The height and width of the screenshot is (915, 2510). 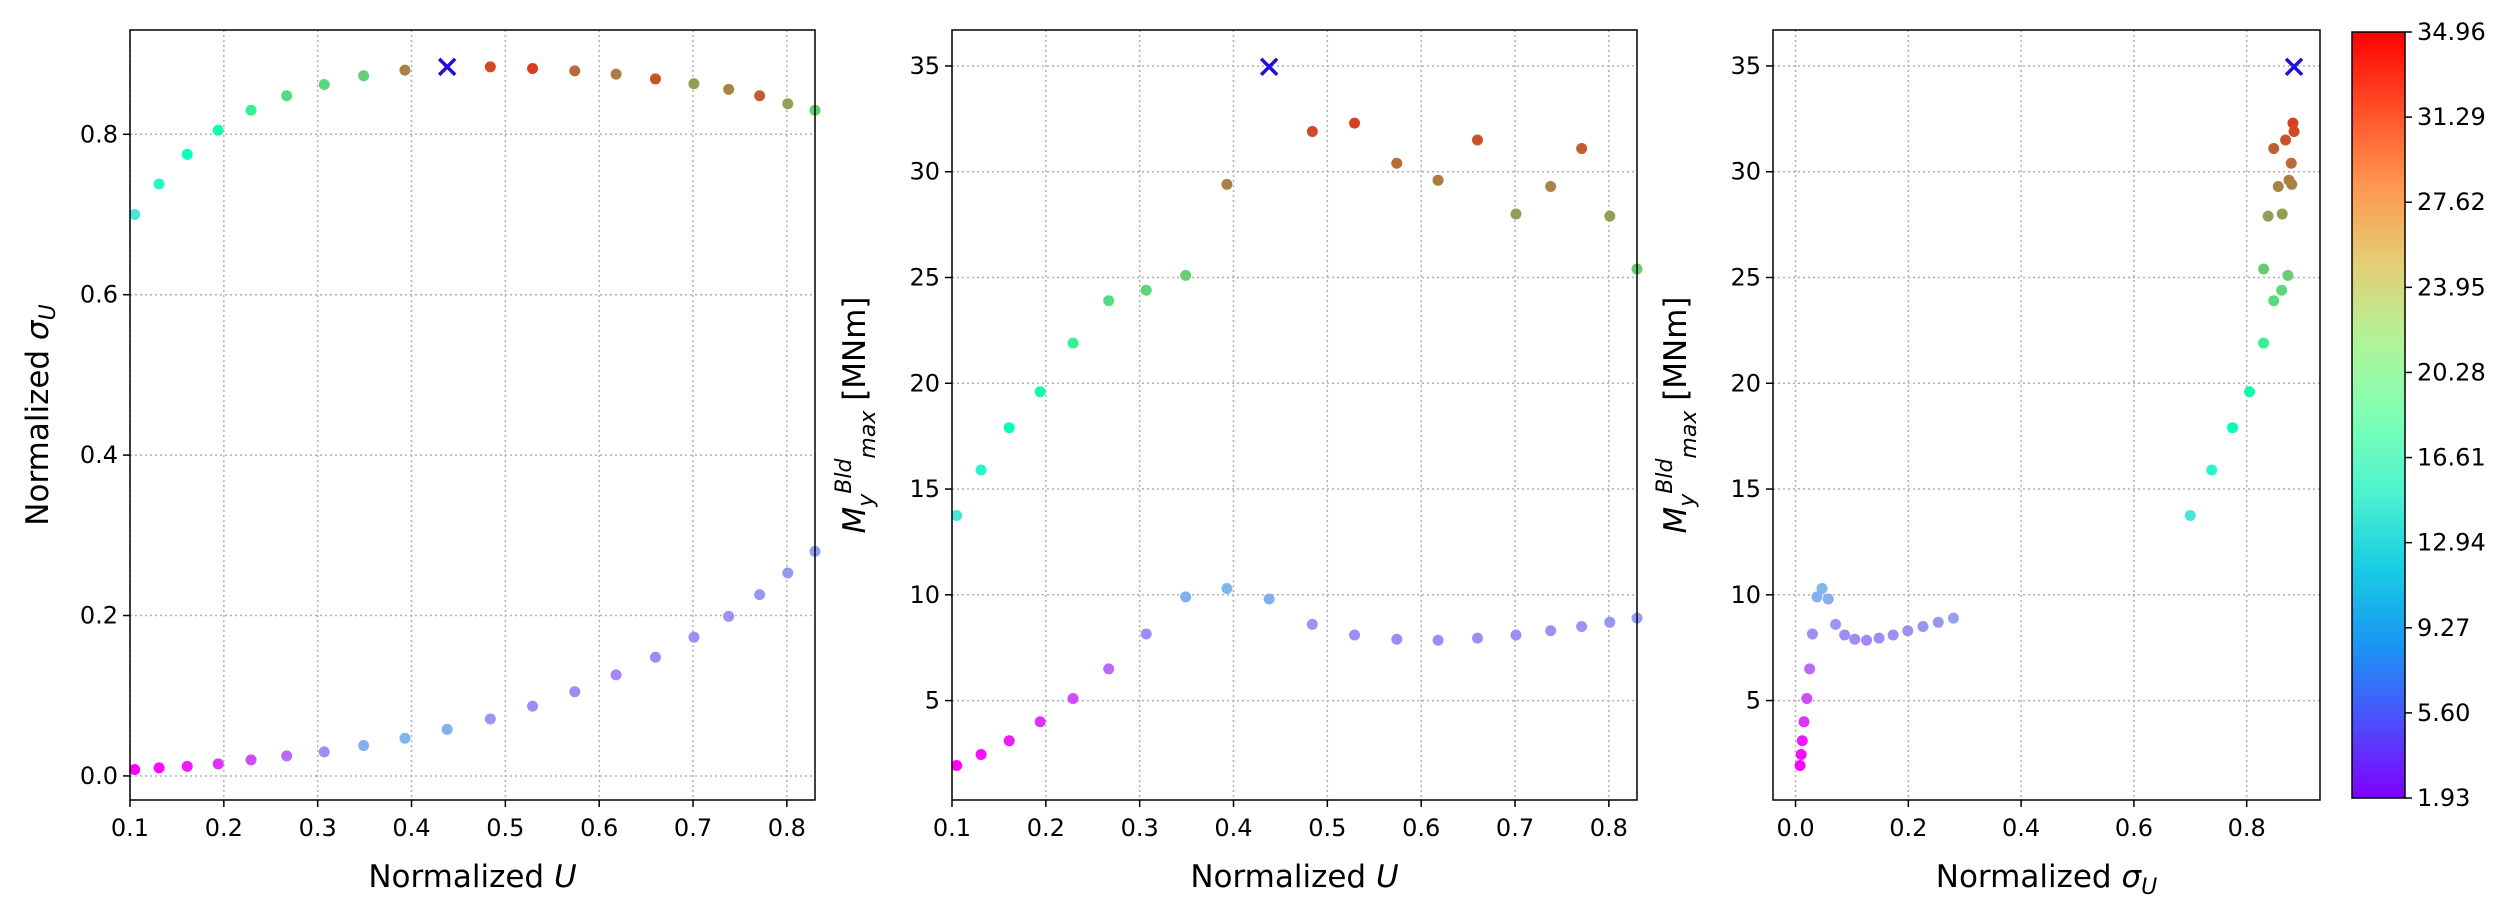 What do you see at coordinates (693, 828) in the screenshot?
I see `x-tick-label: 0.7` at bounding box center [693, 828].